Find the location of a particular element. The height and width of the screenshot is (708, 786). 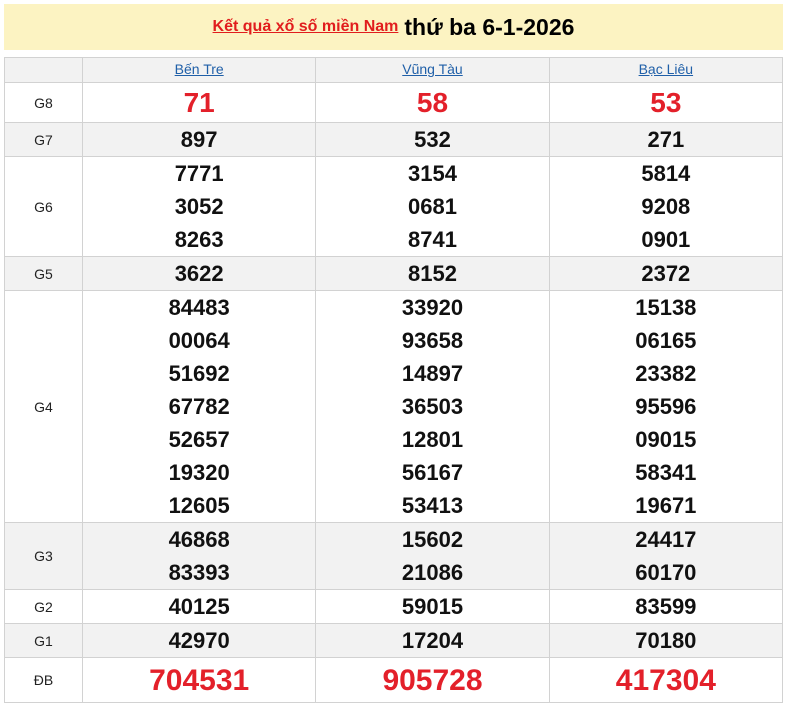

title-date: thứ ba 6-1-2026 is located at coordinates (489, 26).